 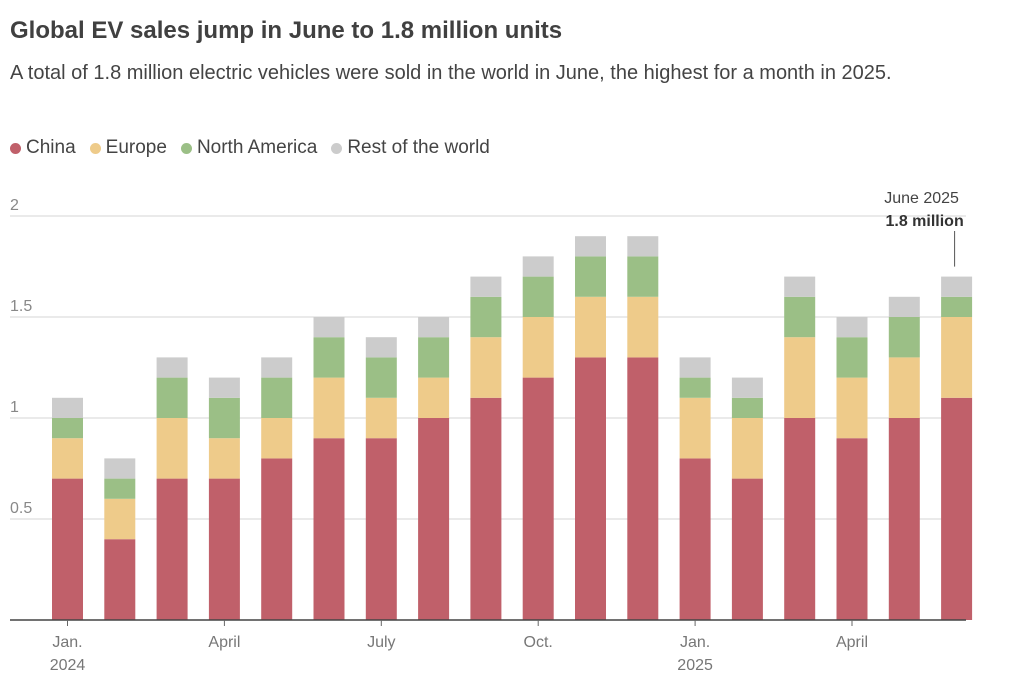 What do you see at coordinates (51, 147) in the screenshot?
I see `legend-label-china: China` at bounding box center [51, 147].